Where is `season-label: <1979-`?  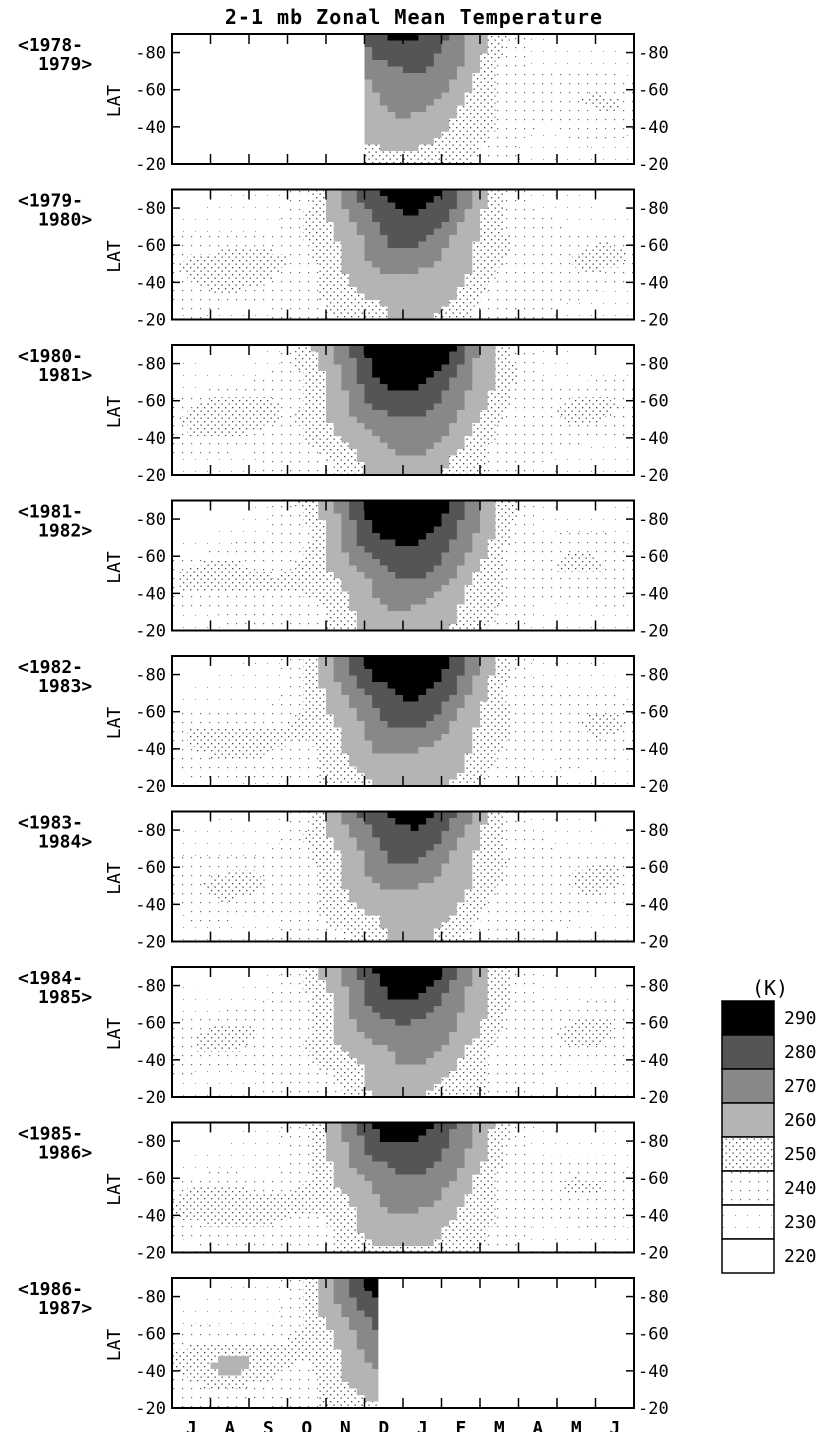 season-label: <1979- is located at coordinates (50, 201).